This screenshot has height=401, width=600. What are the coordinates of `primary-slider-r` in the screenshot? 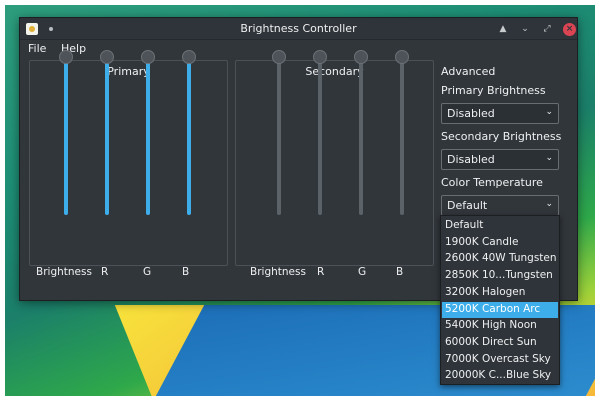 It's located at (107, 137).